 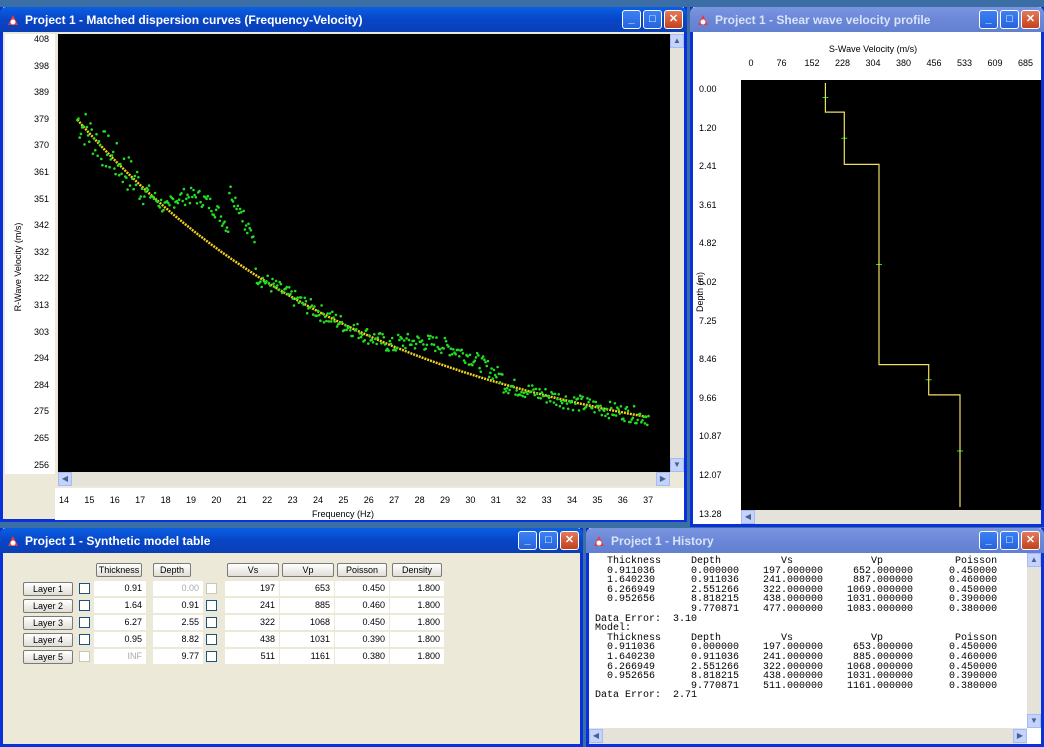 I want to click on vs-header-button: Vs, so click(x=253, y=570).